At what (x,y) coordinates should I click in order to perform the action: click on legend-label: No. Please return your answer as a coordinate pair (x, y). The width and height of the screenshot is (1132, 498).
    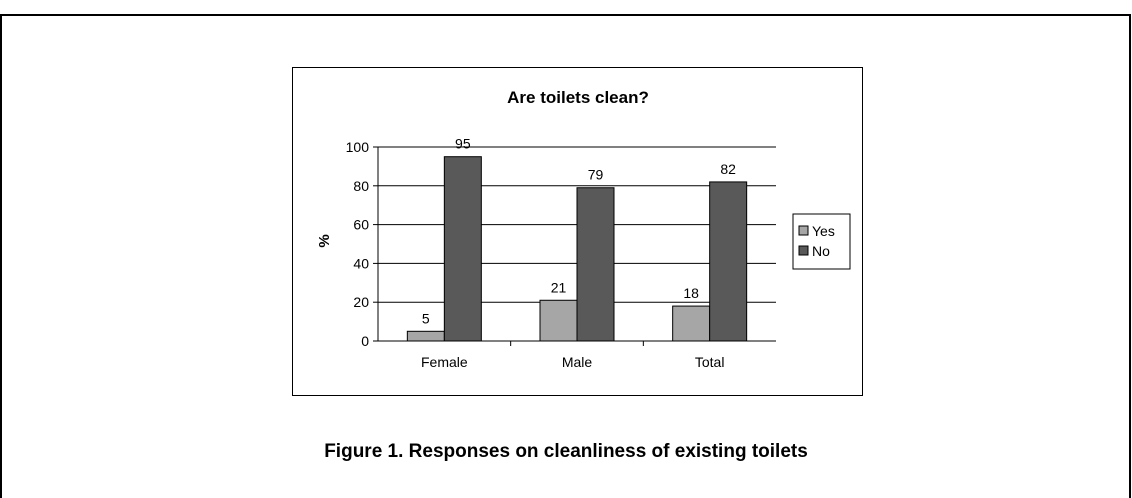
    Looking at the image, I should click on (821, 251).